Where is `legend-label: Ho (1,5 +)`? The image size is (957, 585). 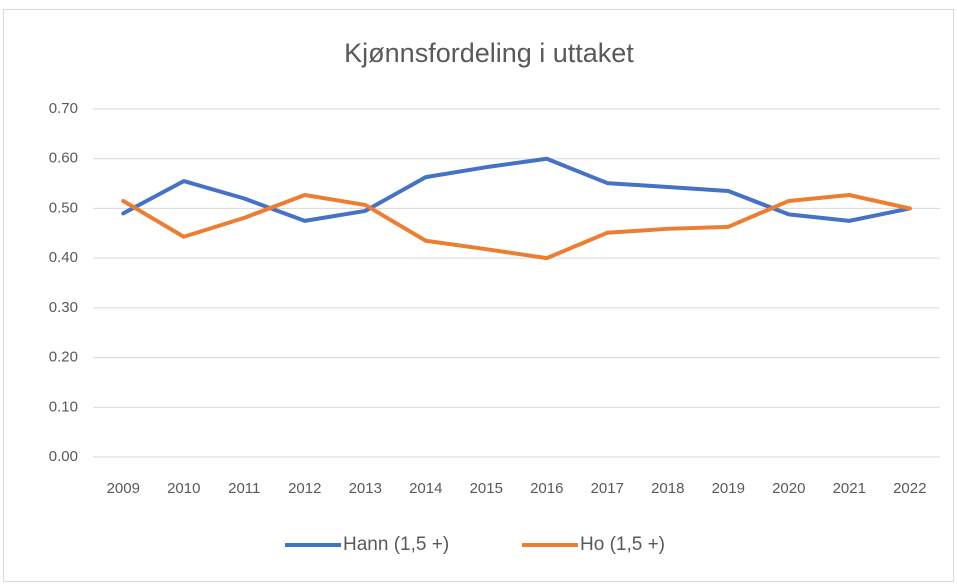 legend-label: Ho (1,5 +) is located at coordinates (622, 544).